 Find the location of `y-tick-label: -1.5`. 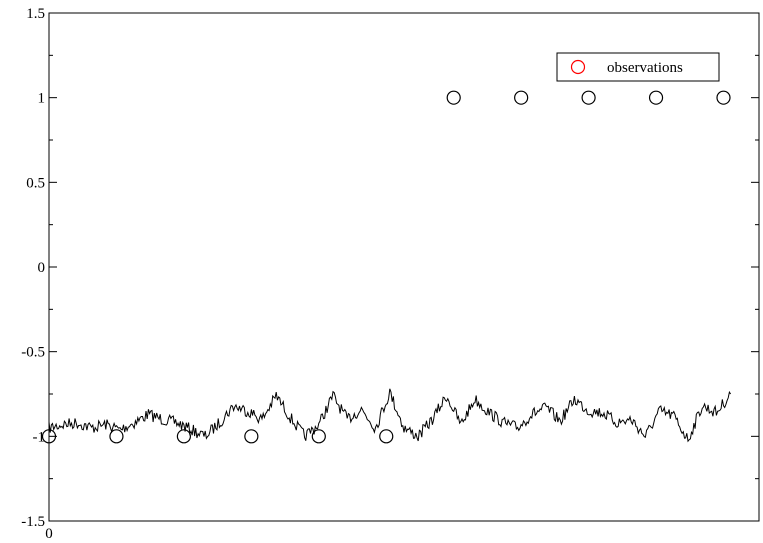

y-tick-label: -1.5 is located at coordinates (33, 522).